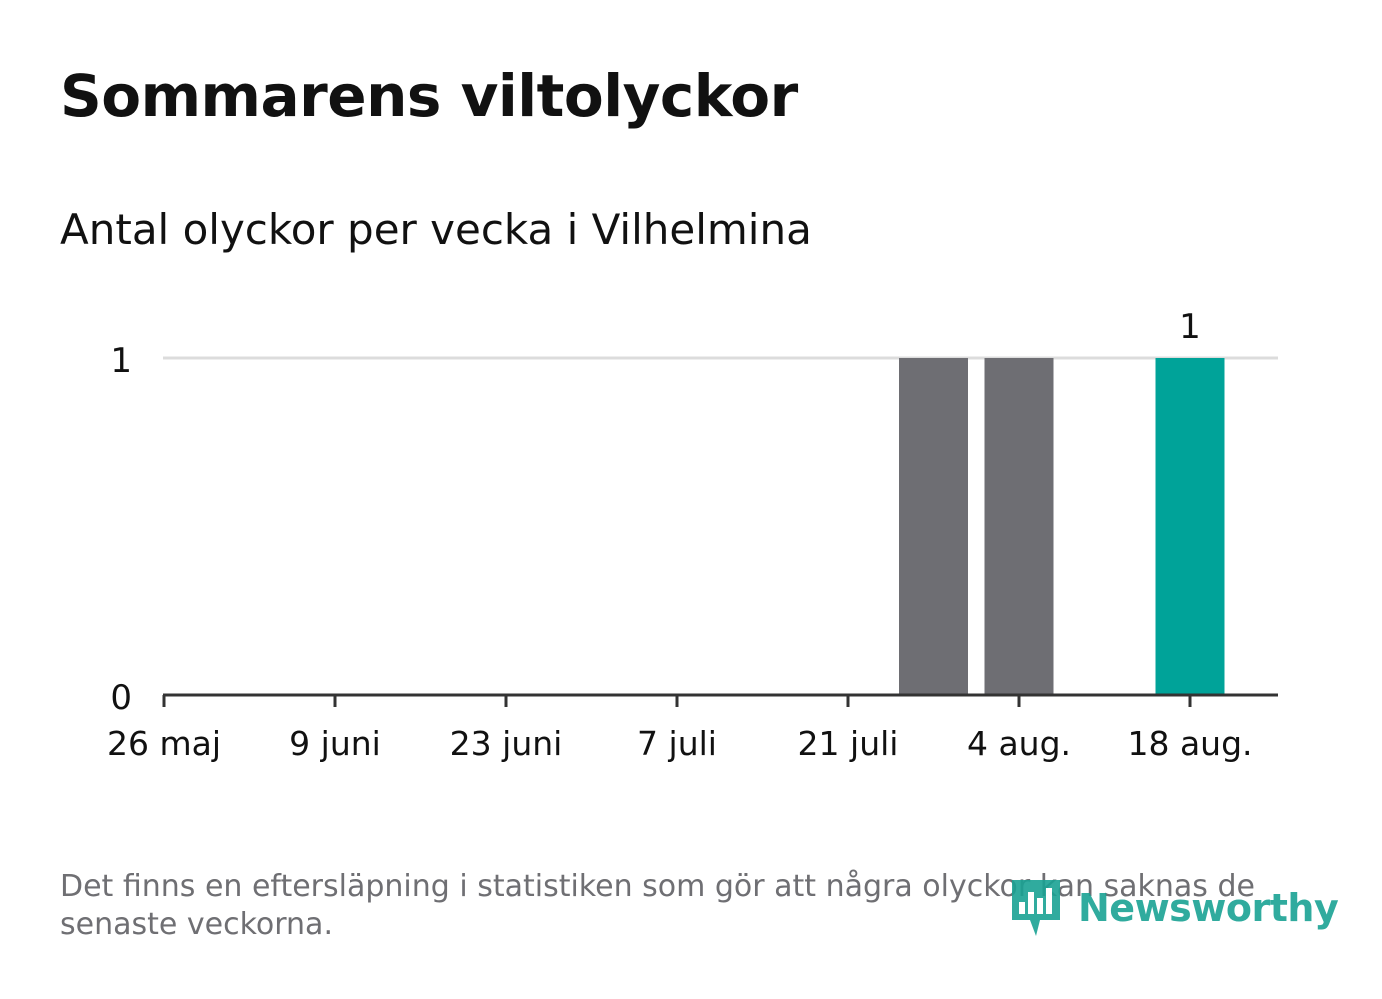 Image resolution: width=1382 pixels, height=999 pixels. Describe the element at coordinates (506, 743) in the screenshot. I see `x-tick-label: 23 juni` at that location.